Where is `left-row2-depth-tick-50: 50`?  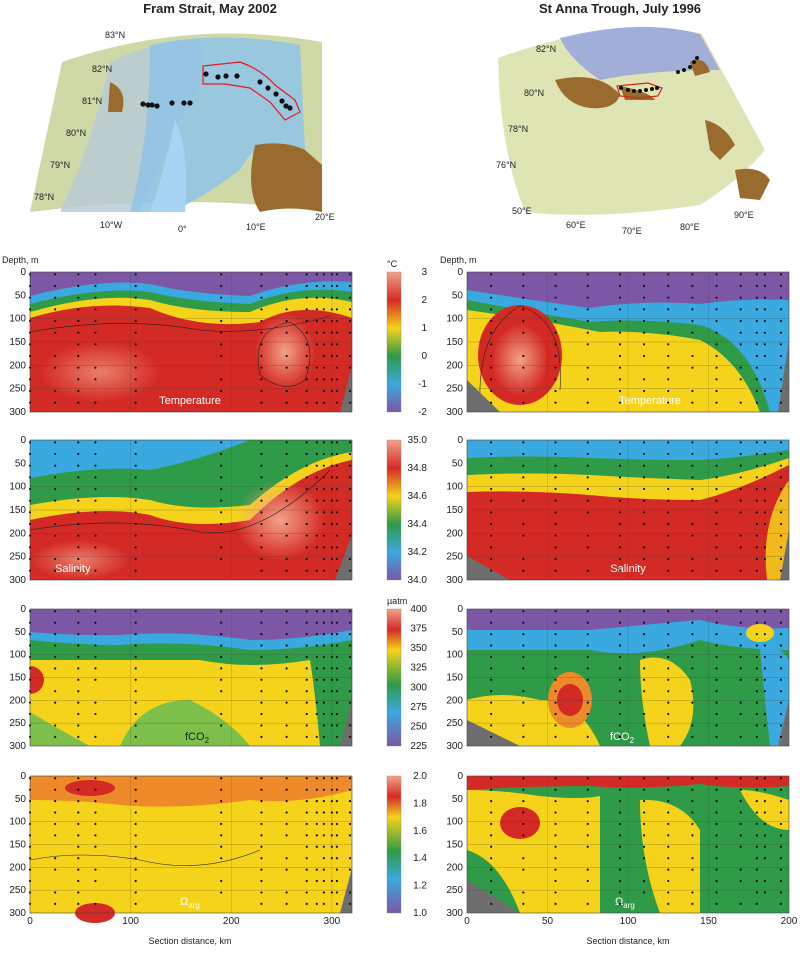 left-row2-depth-tick-50: 50 is located at coordinates (21, 632).